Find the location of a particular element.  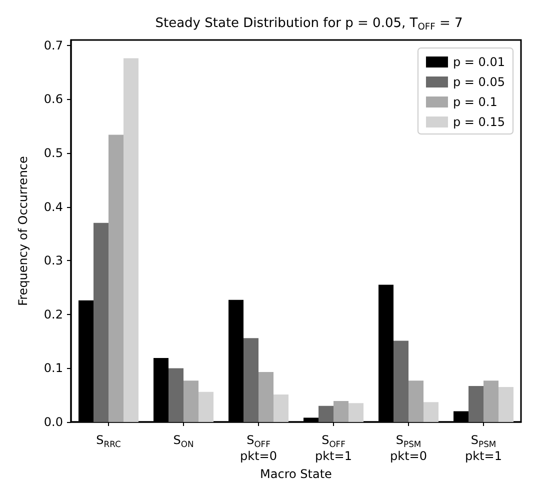

y-tick-label: 0.5 is located at coordinates (53, 153).